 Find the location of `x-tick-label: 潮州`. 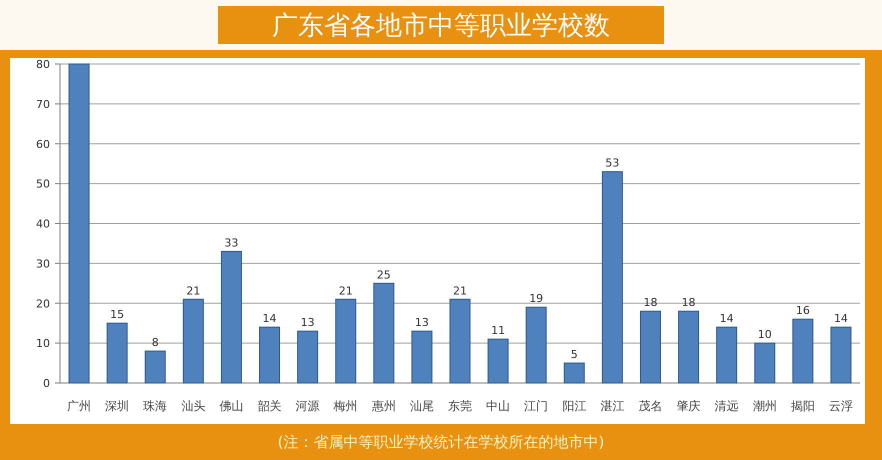

x-tick-label: 潮州 is located at coordinates (764, 406).